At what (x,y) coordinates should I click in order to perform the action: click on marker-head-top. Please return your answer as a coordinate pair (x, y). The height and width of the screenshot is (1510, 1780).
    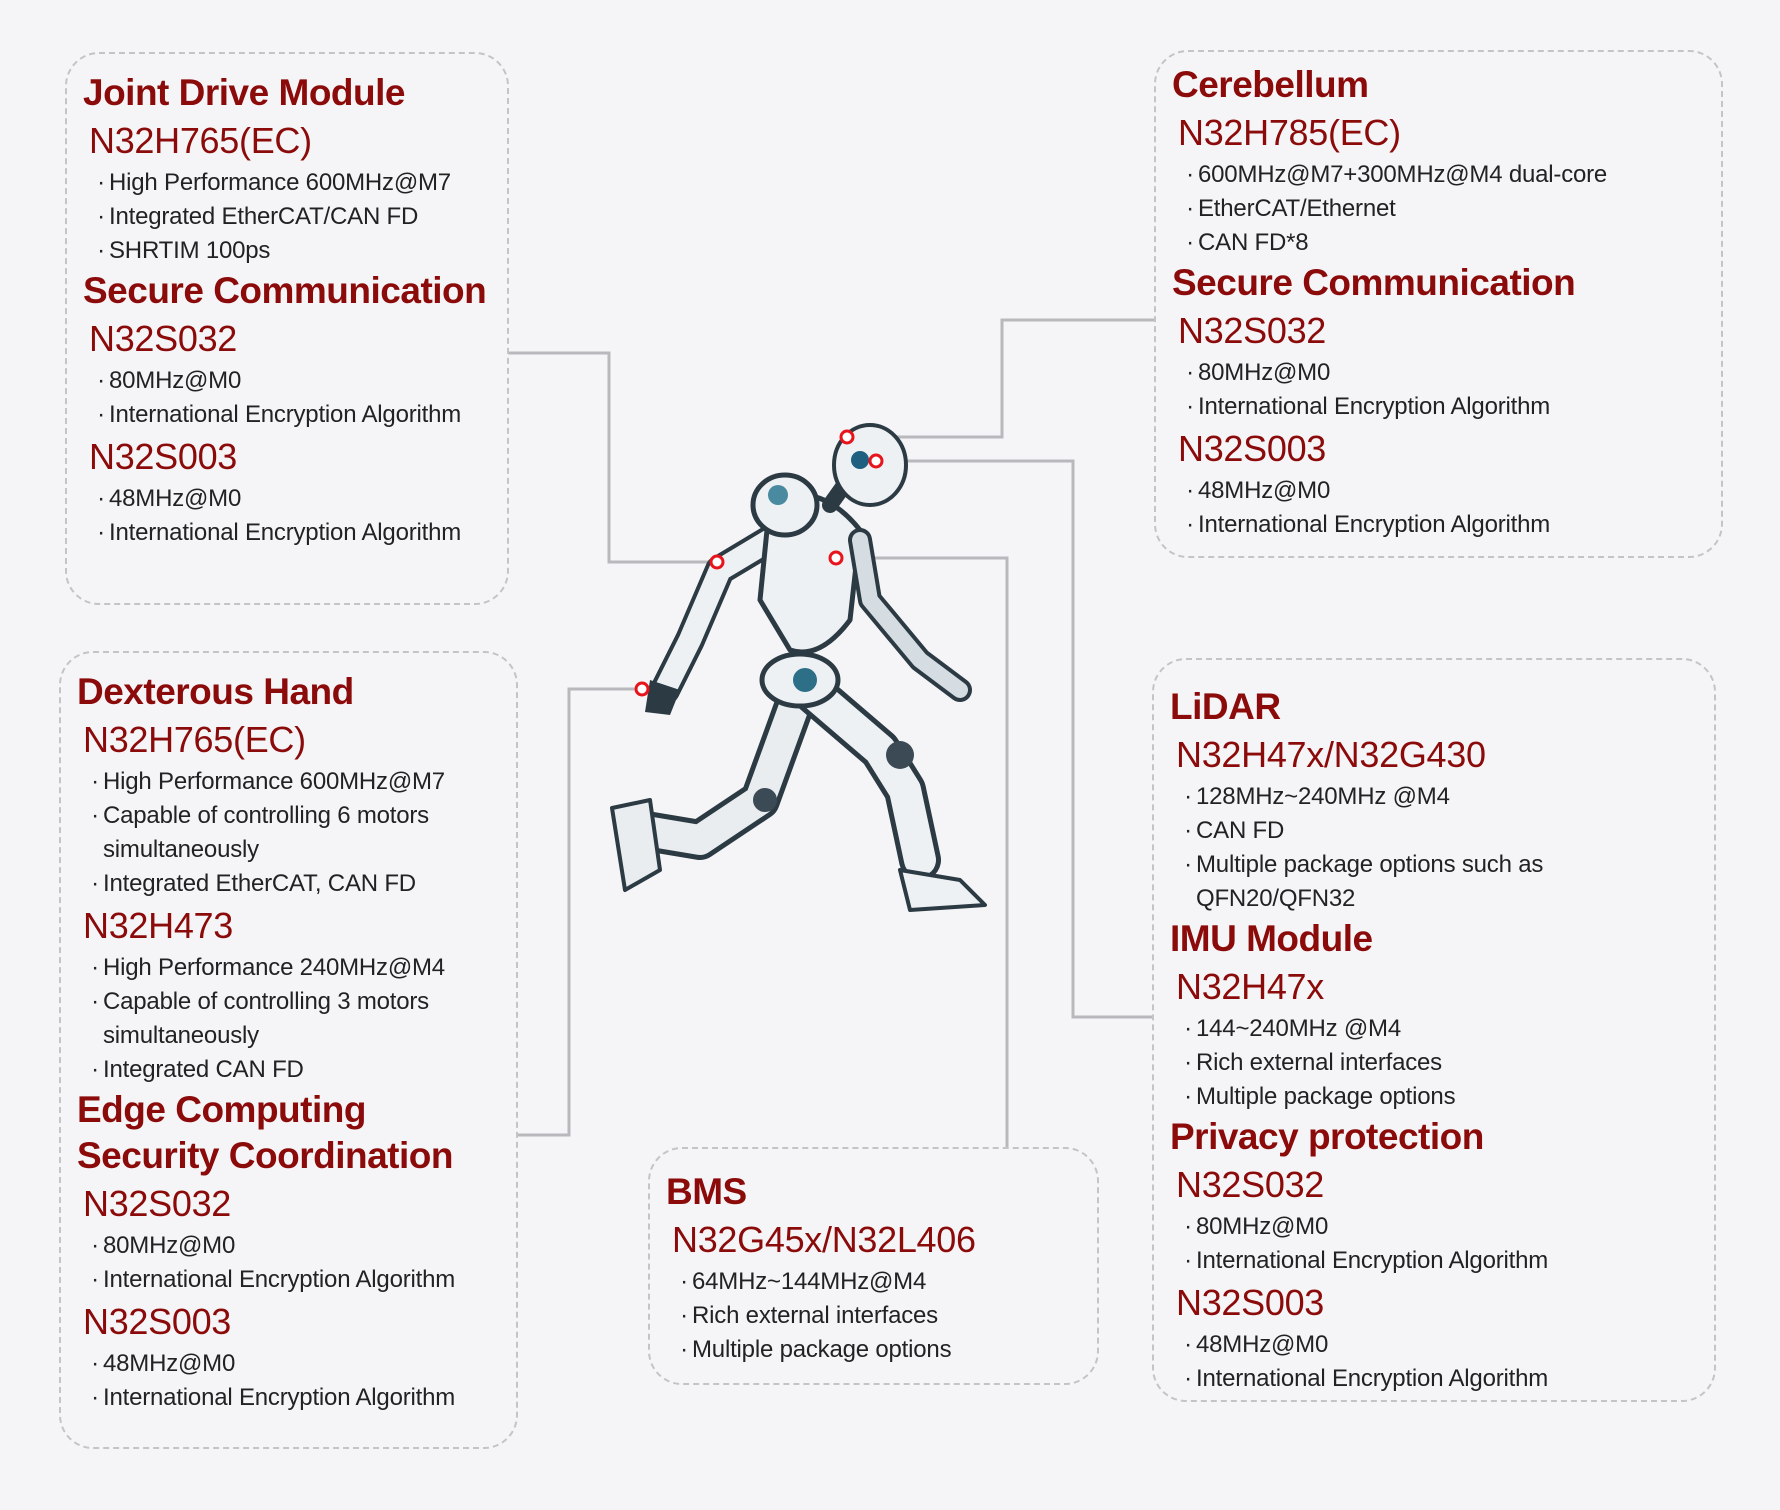
    Looking at the image, I should click on (847, 437).